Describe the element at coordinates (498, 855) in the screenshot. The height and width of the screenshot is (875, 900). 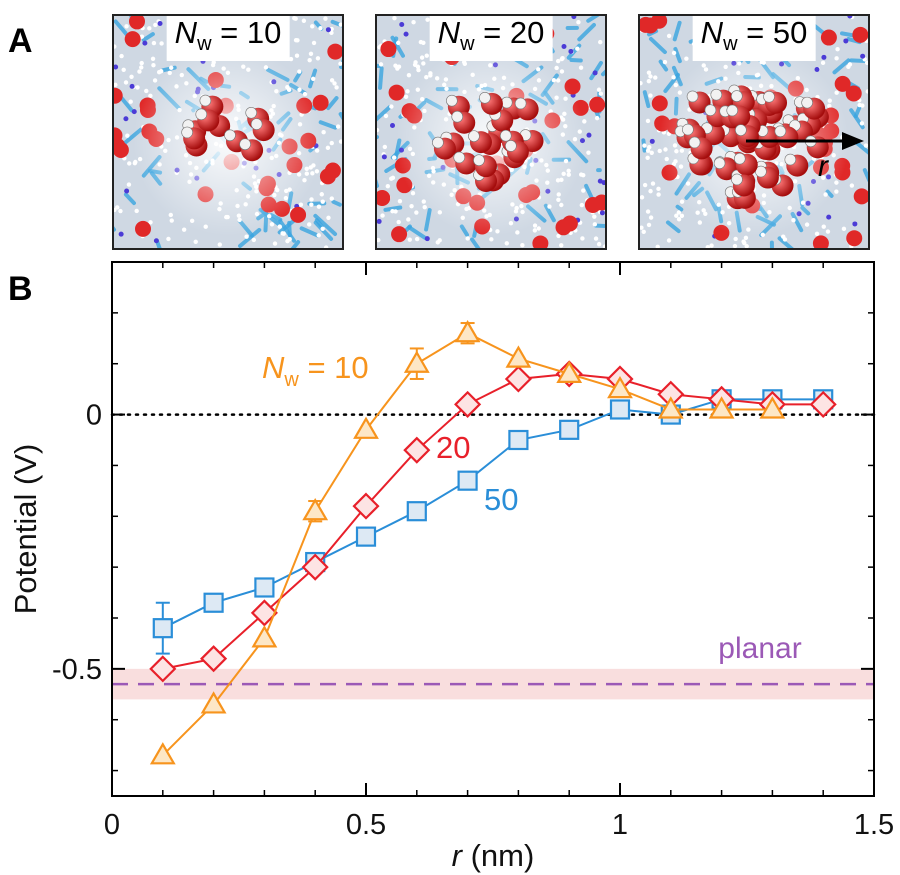
I see `x-axis-unit: (nm)` at that location.